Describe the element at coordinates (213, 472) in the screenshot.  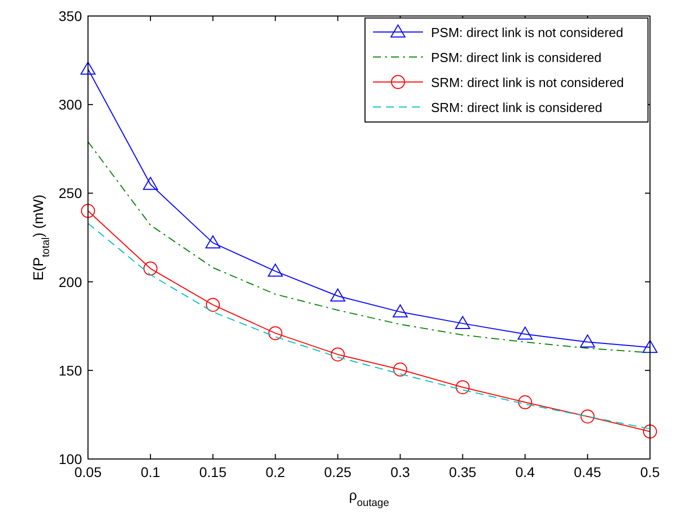
I see `x-tick-label: 0.15` at that location.